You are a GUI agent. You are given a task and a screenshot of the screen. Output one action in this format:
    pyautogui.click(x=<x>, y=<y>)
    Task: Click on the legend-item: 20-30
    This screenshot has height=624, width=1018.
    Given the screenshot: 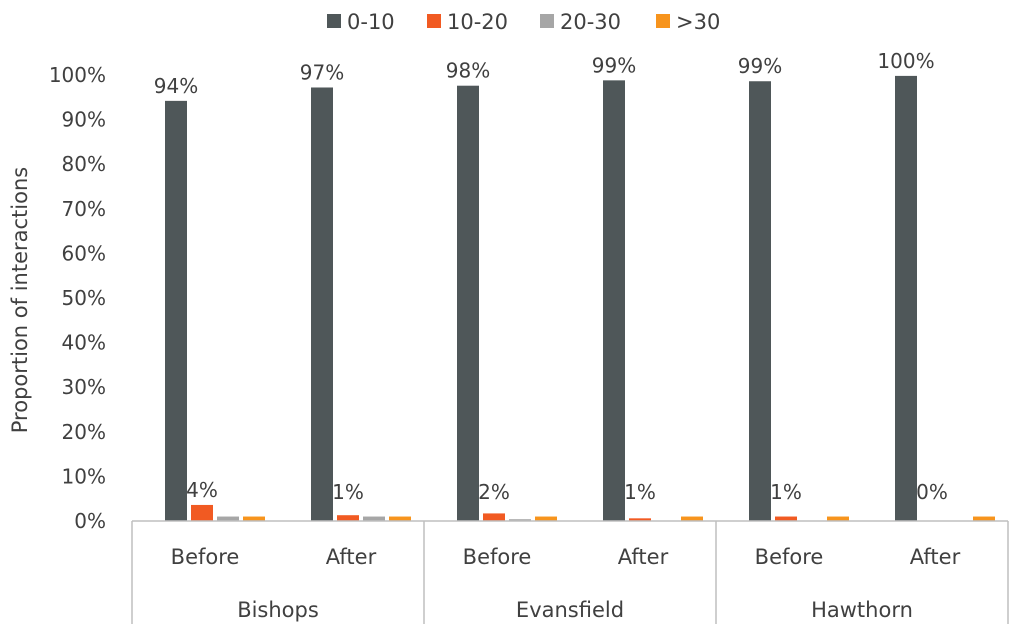 What is the action you would take?
    pyautogui.click(x=580, y=22)
    